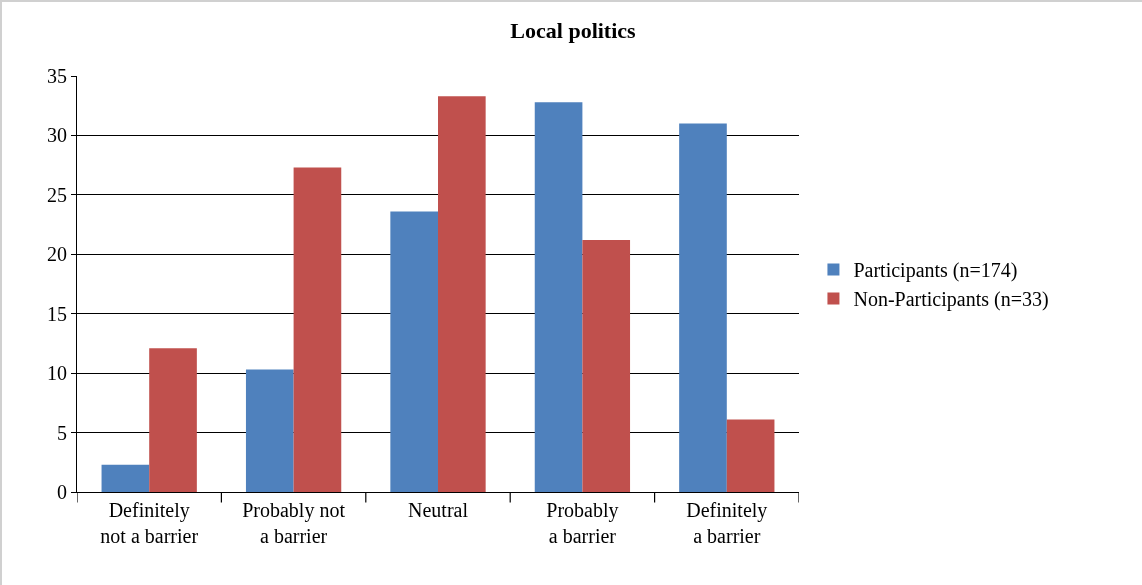 Image resolution: width=1142 pixels, height=585 pixels. I want to click on y-tick-label: 20, so click(57, 254).